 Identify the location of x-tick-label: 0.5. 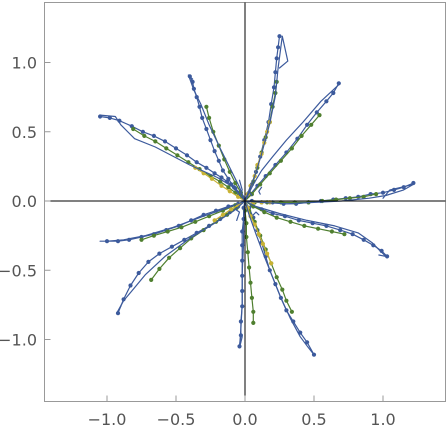
(313, 419).